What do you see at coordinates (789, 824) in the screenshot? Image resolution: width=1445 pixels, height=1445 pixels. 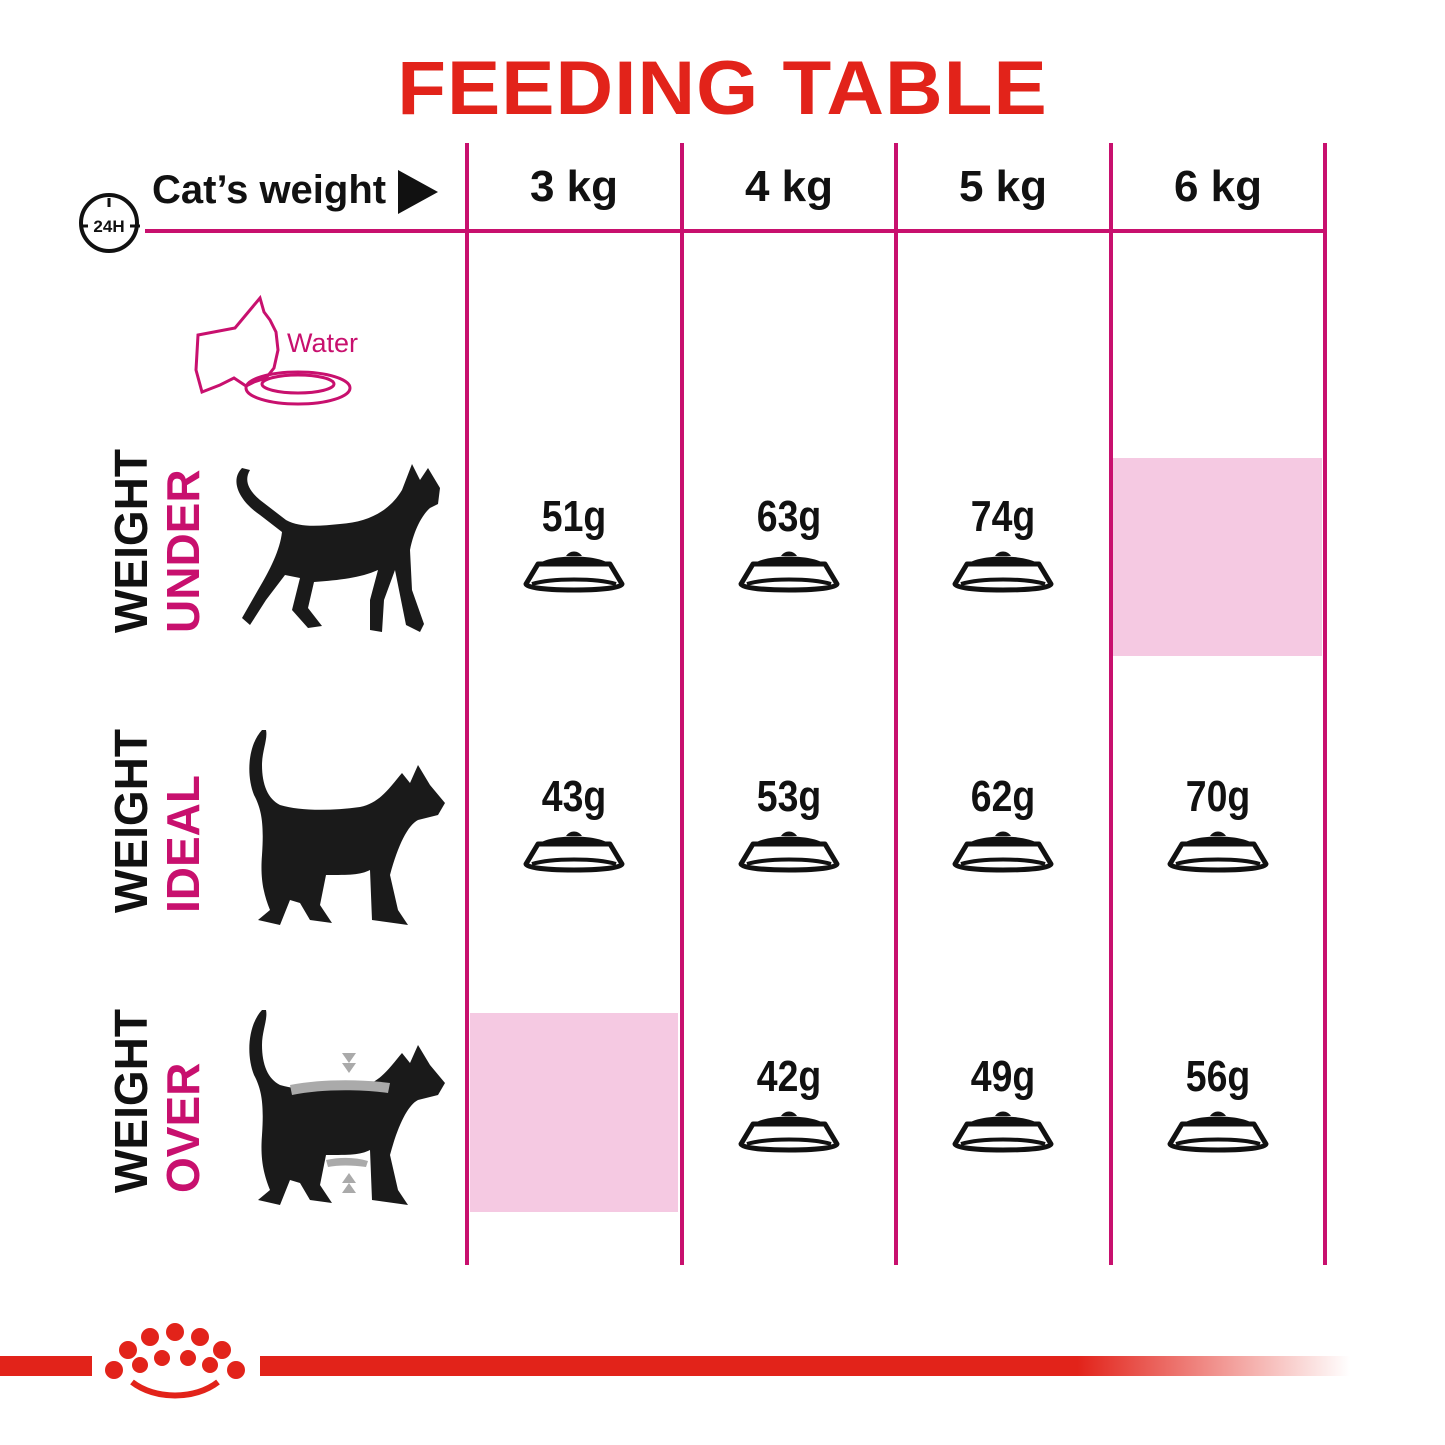 I see `feeding-amount-cell: 53g` at bounding box center [789, 824].